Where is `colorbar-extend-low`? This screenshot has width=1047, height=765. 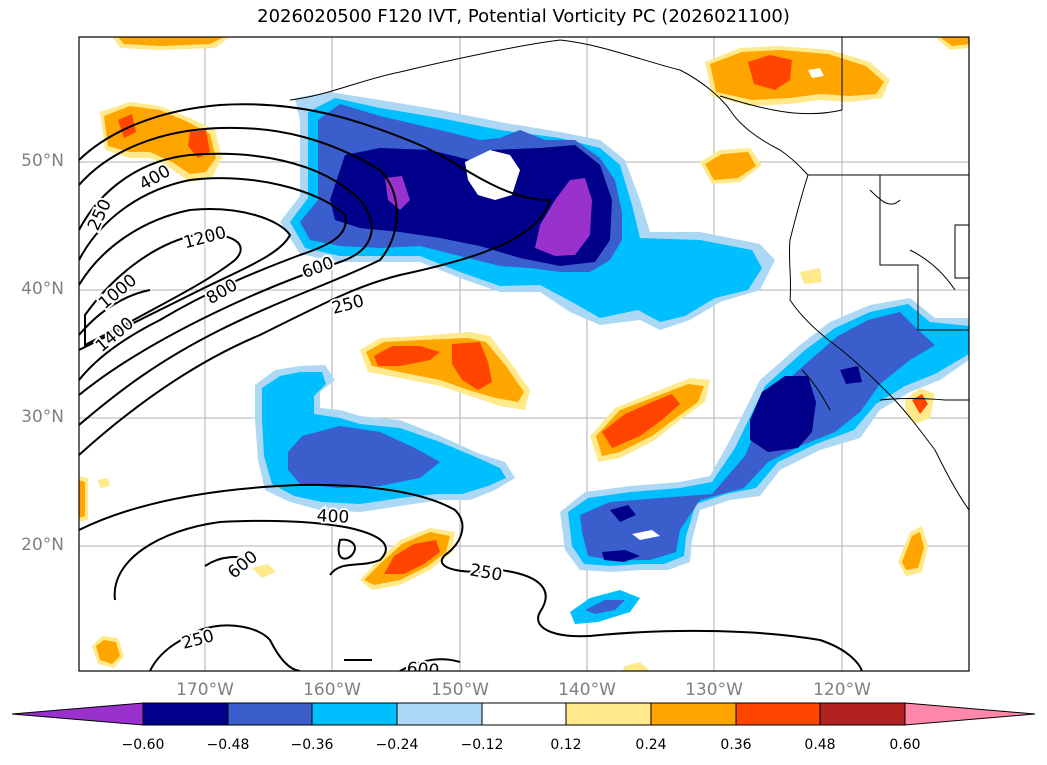 colorbar-extend-low is located at coordinates (77, 714).